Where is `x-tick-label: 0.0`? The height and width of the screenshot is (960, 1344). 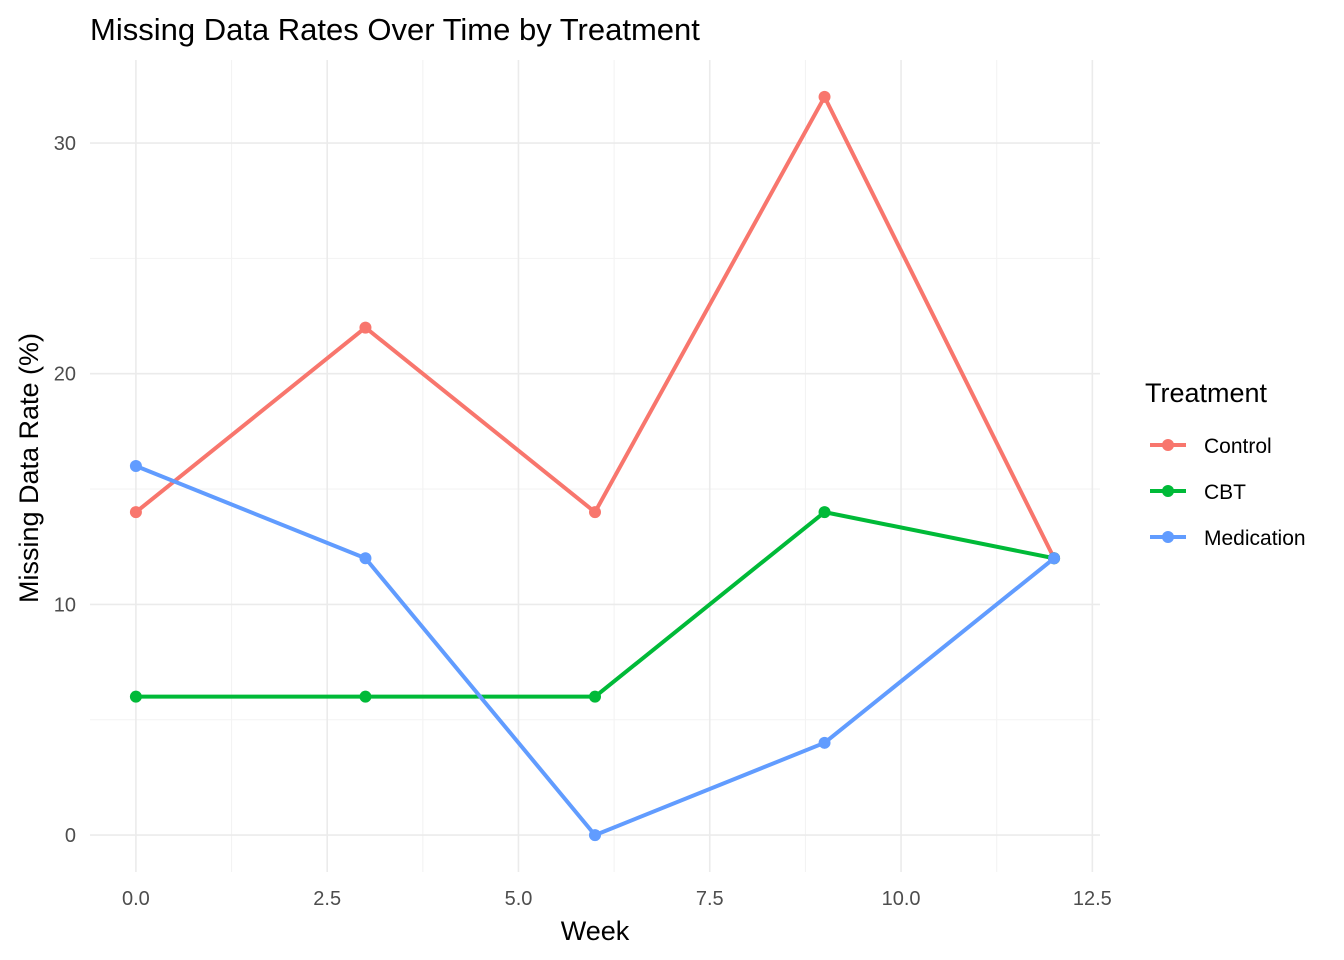 x-tick-label: 0.0 is located at coordinates (136, 899).